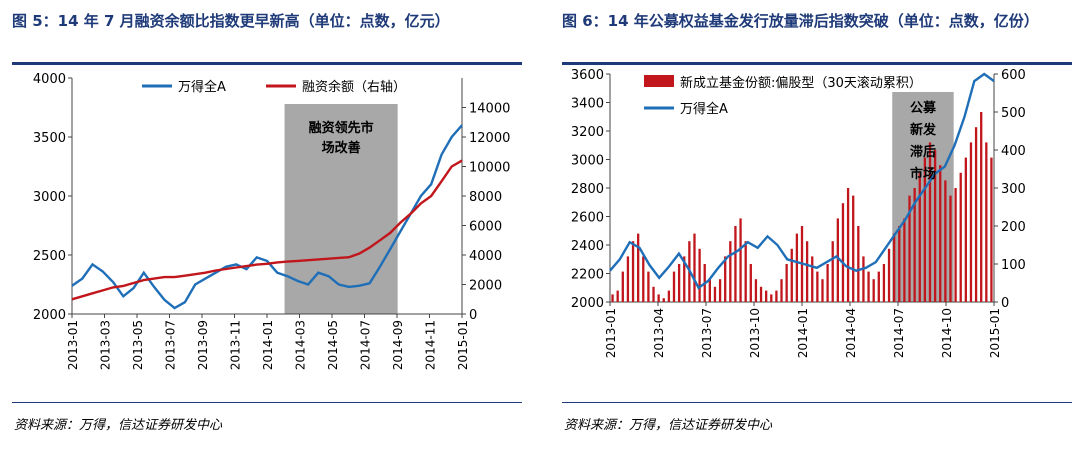  Describe the element at coordinates (659, 333) in the screenshot. I see `x-tick-label: 2013-04` at that location.